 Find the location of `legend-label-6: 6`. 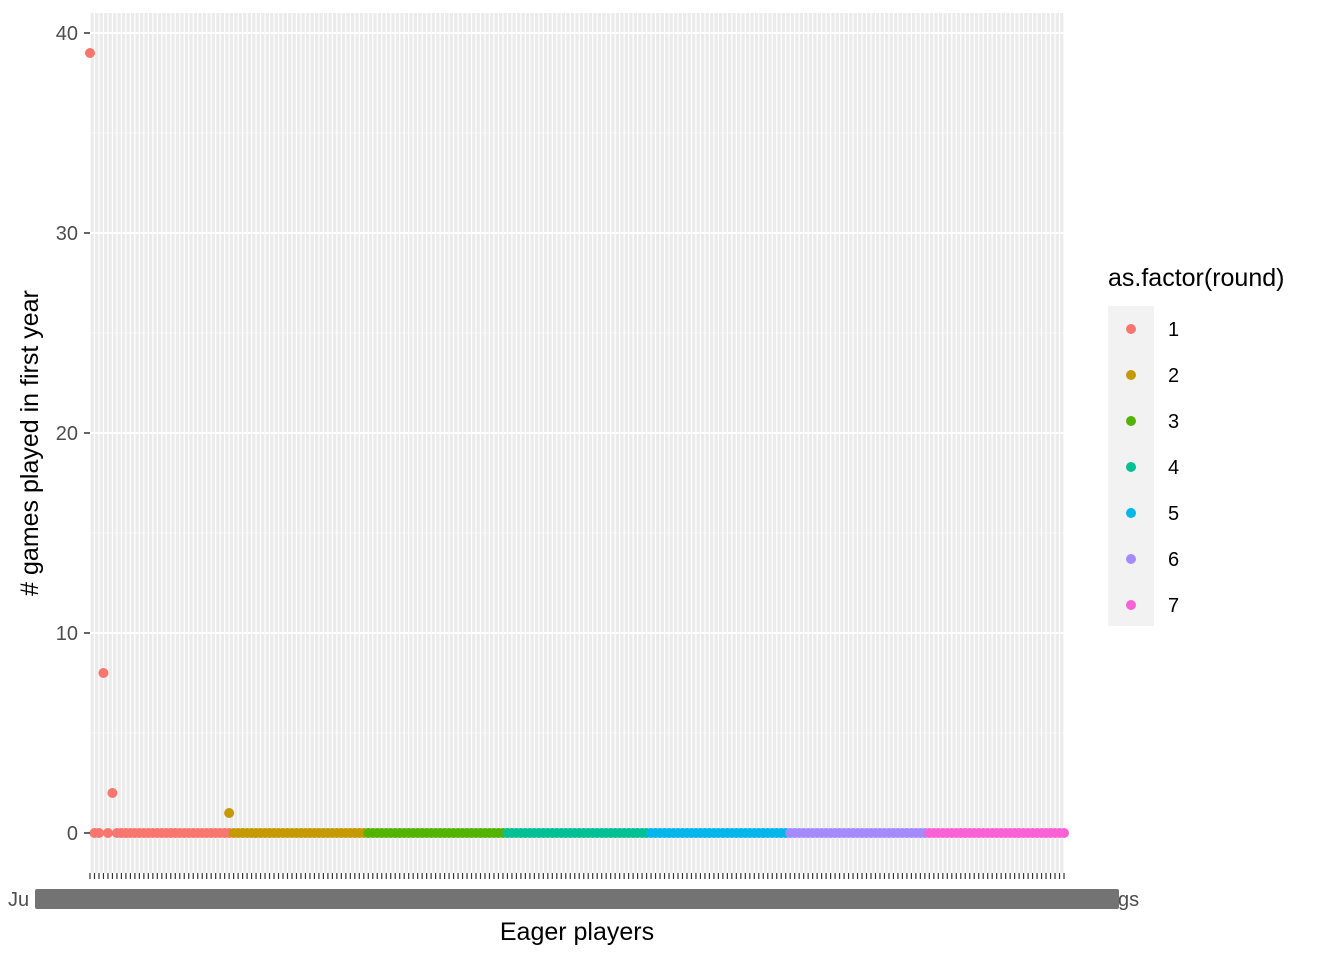

legend-label-6: 6 is located at coordinates (1173, 560).